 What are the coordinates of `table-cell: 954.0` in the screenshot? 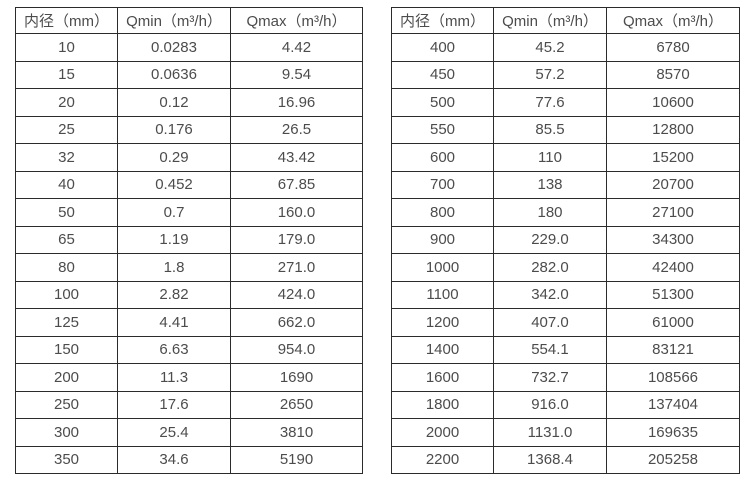 It's located at (296, 349).